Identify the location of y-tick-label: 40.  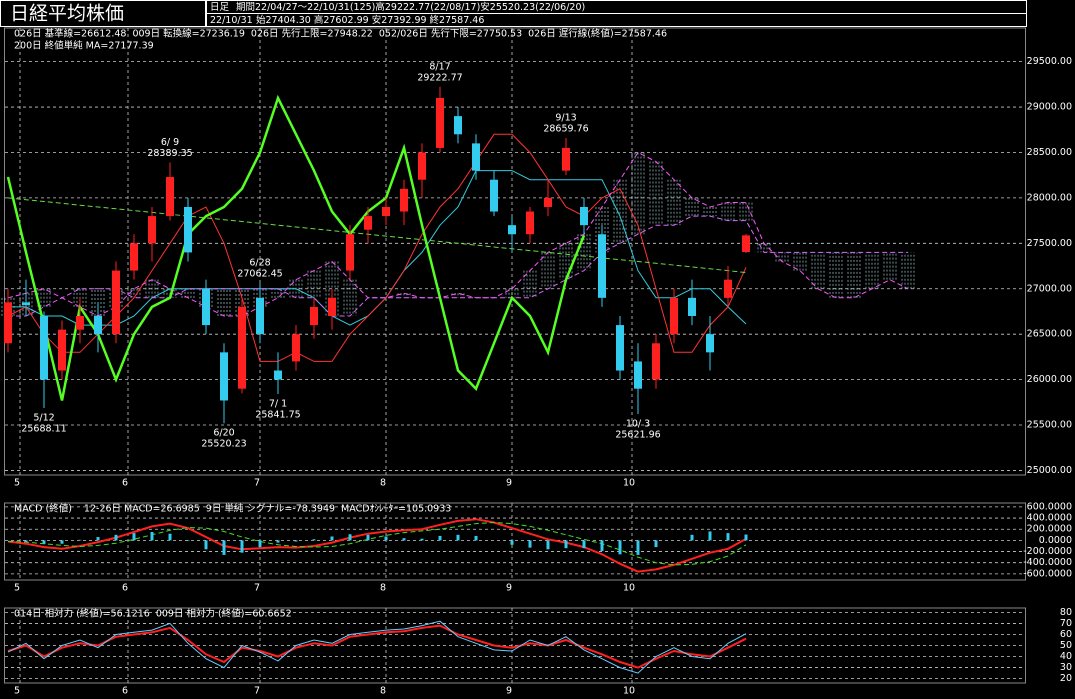
(1066, 656).